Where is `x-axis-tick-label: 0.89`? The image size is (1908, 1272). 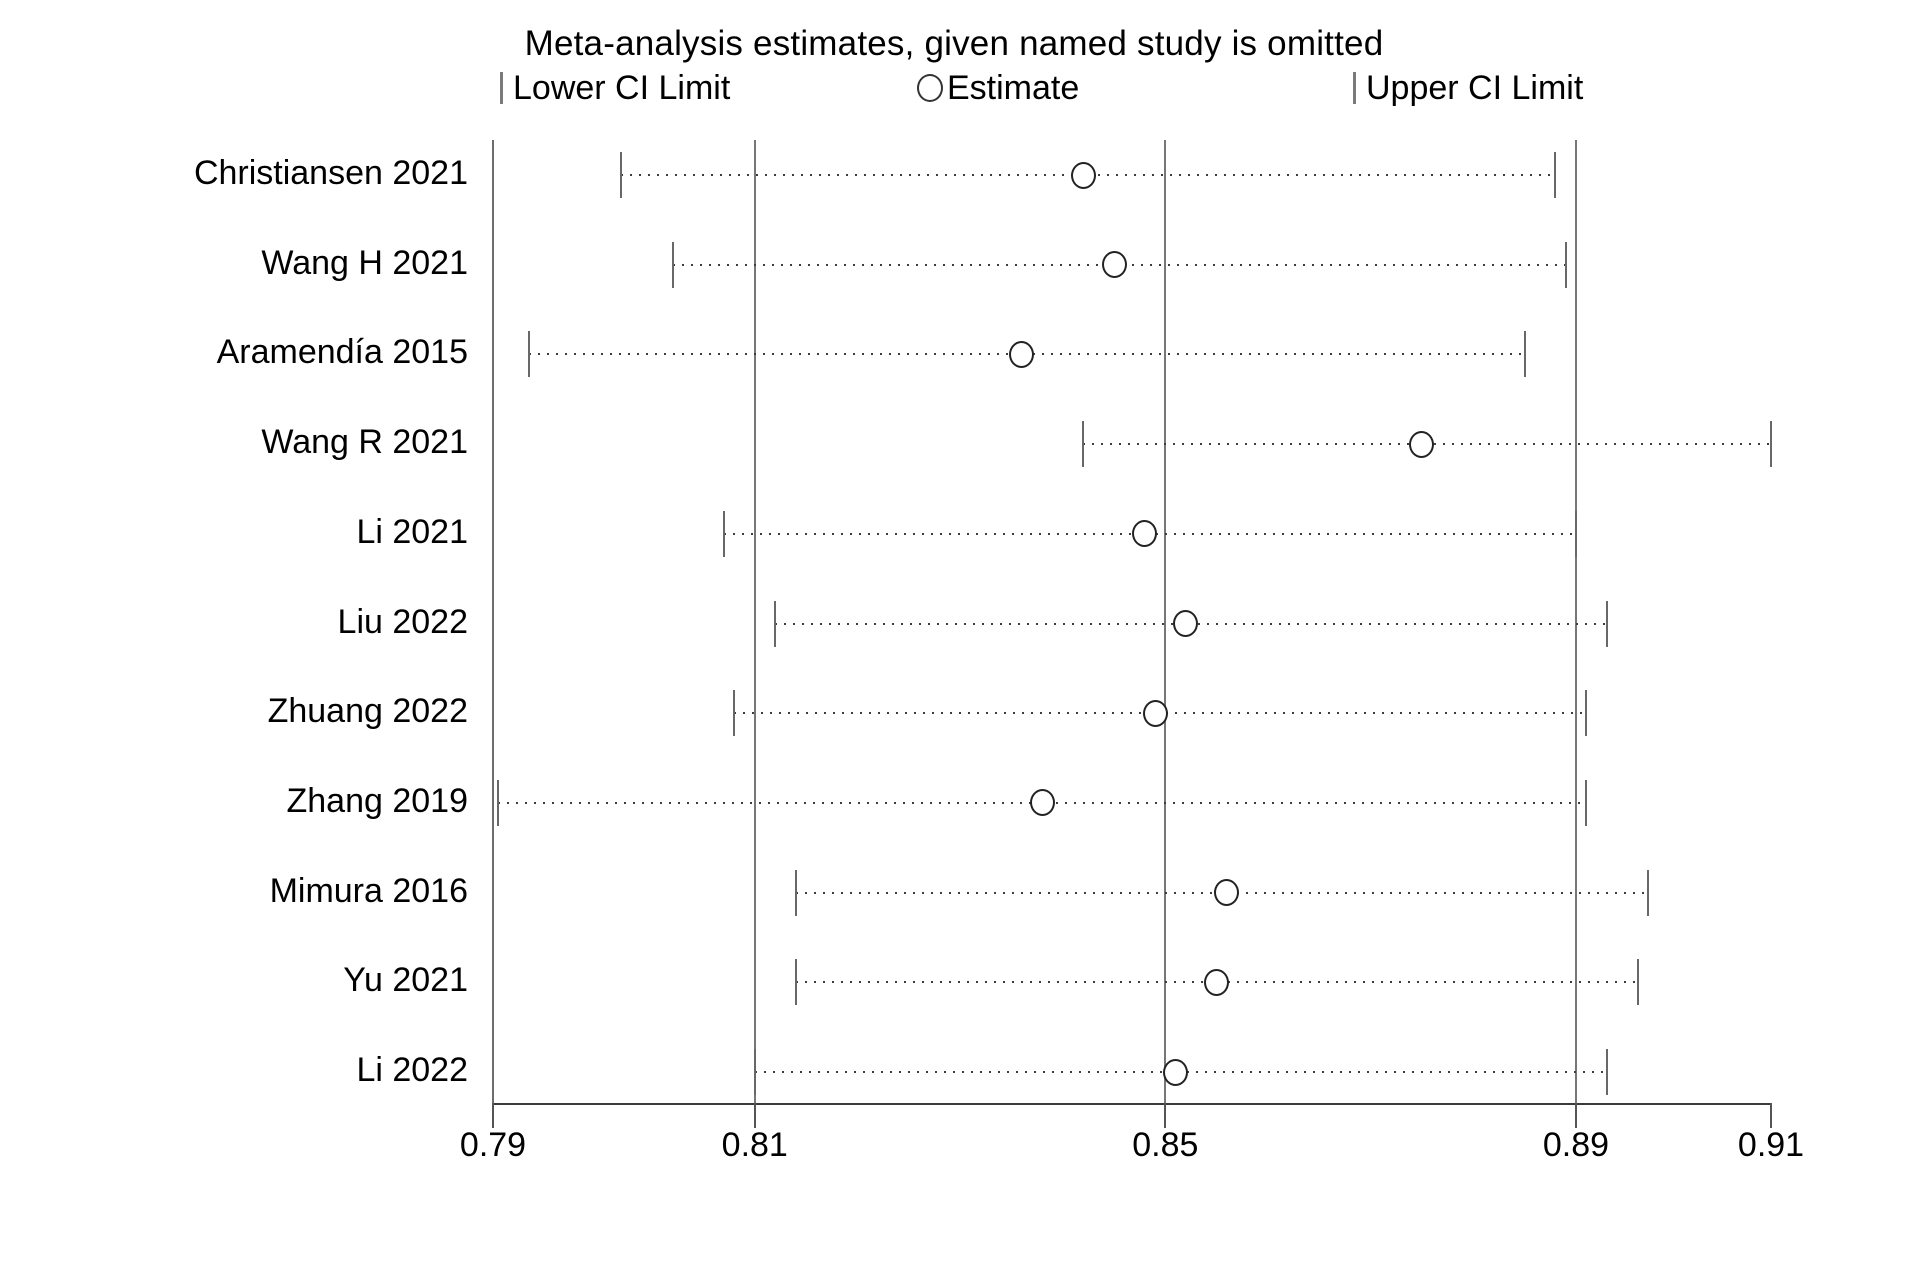 x-axis-tick-label: 0.89 is located at coordinates (1576, 1145).